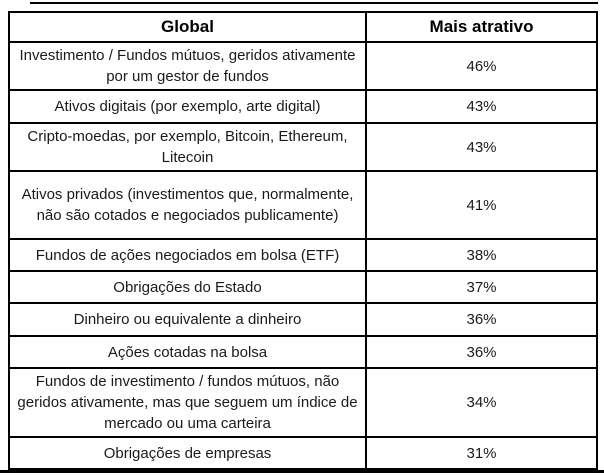 The image size is (604, 475). Describe the element at coordinates (481, 255) in the screenshot. I see `percentage-cell: 38%` at that location.